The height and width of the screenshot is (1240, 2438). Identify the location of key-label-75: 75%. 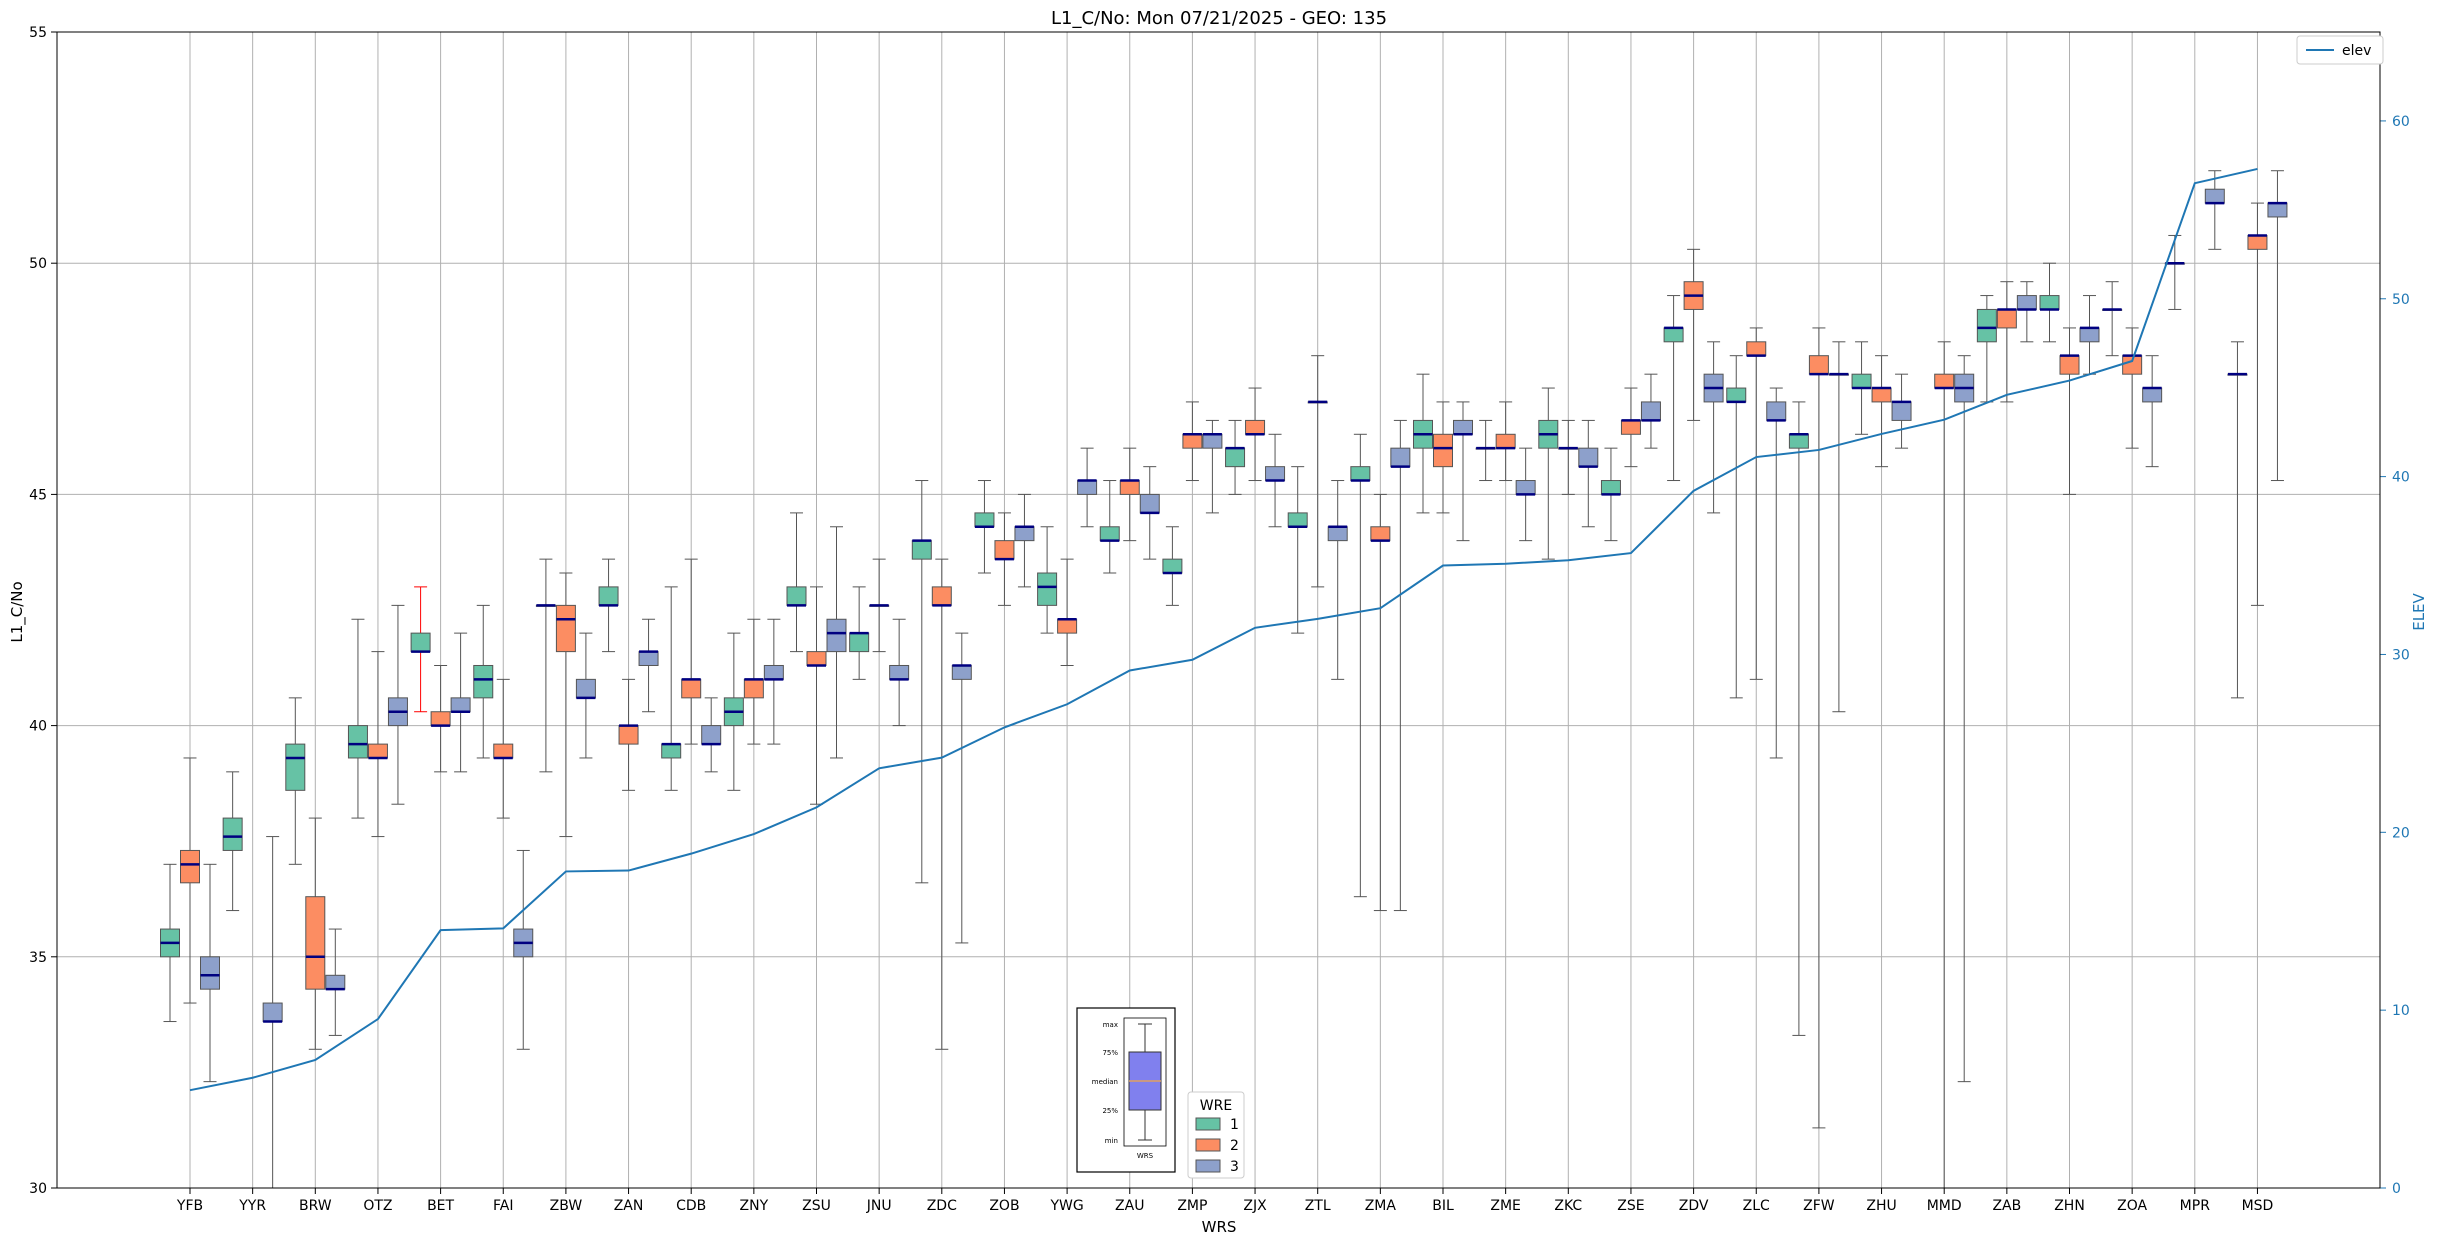
(1110, 1053).